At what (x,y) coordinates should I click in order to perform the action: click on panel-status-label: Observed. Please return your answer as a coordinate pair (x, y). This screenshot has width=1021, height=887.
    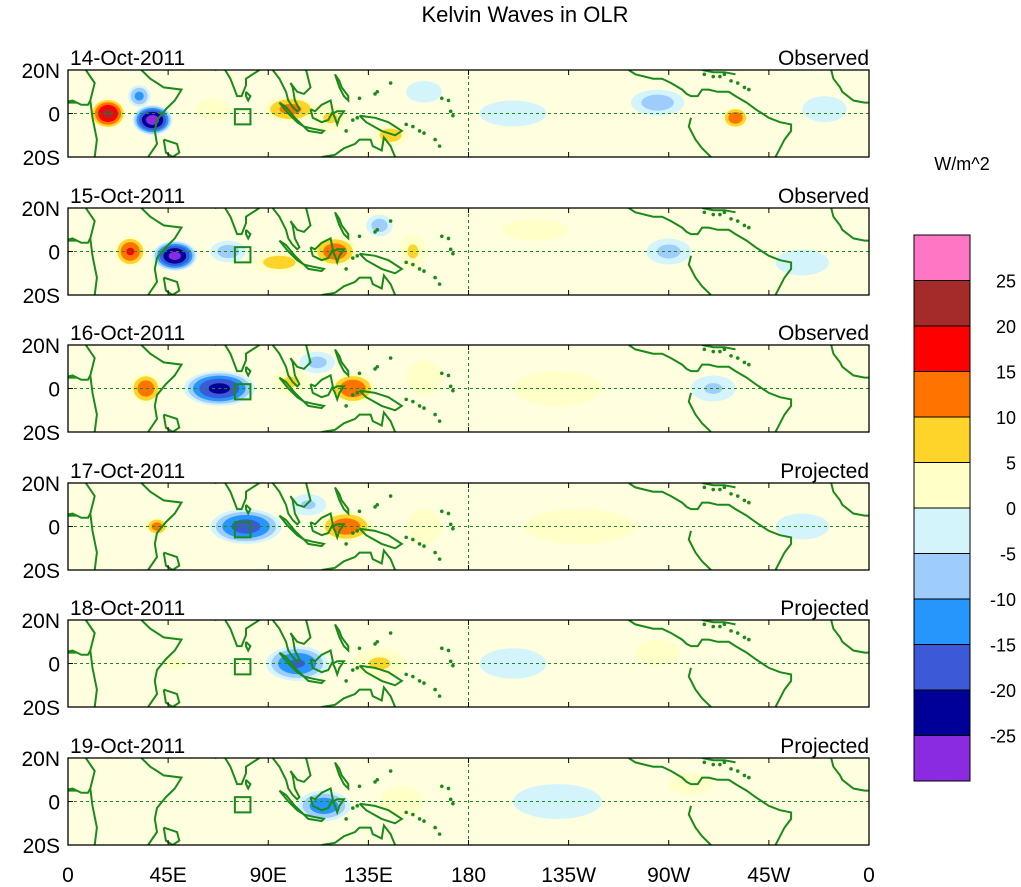
    Looking at the image, I should click on (823, 333).